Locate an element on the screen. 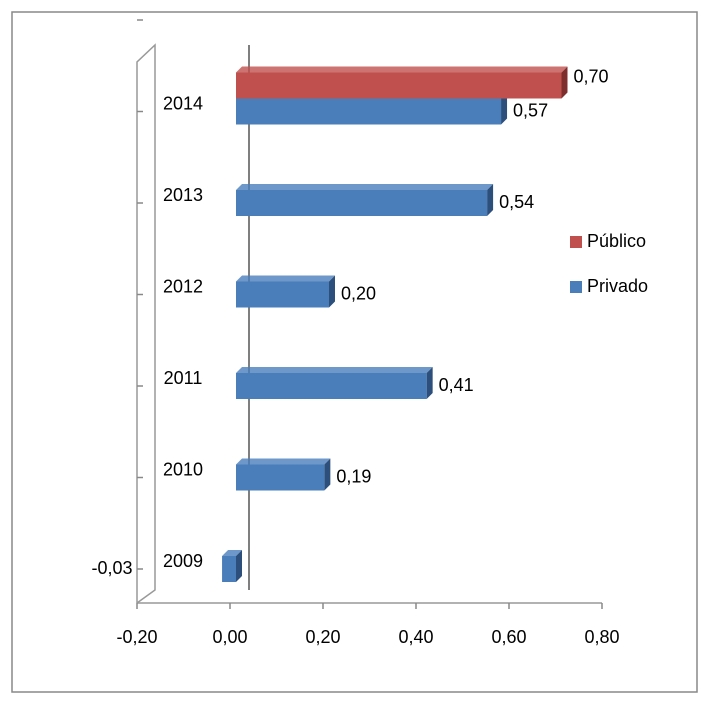 This screenshot has width=715, height=704. legend-label: Privado is located at coordinates (617, 286).